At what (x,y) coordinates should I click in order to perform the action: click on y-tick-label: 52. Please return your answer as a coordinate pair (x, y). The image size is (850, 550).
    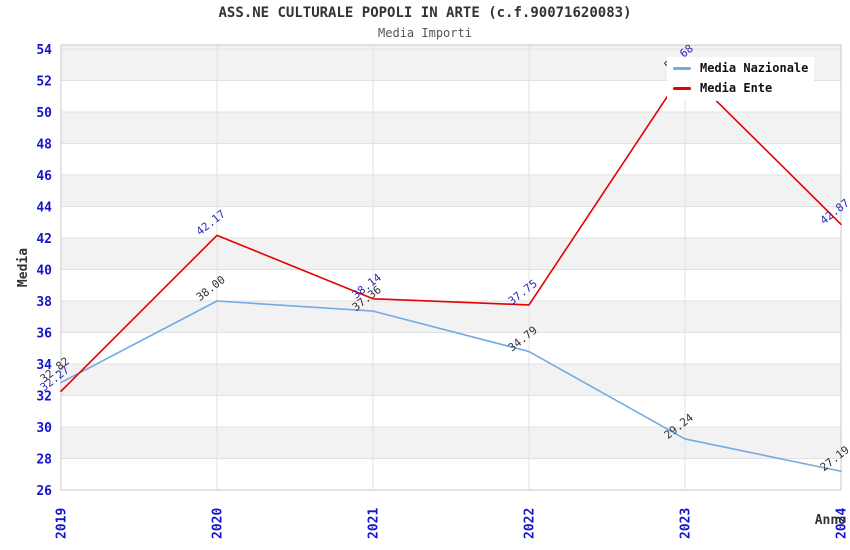
    Looking at the image, I should click on (44, 82).